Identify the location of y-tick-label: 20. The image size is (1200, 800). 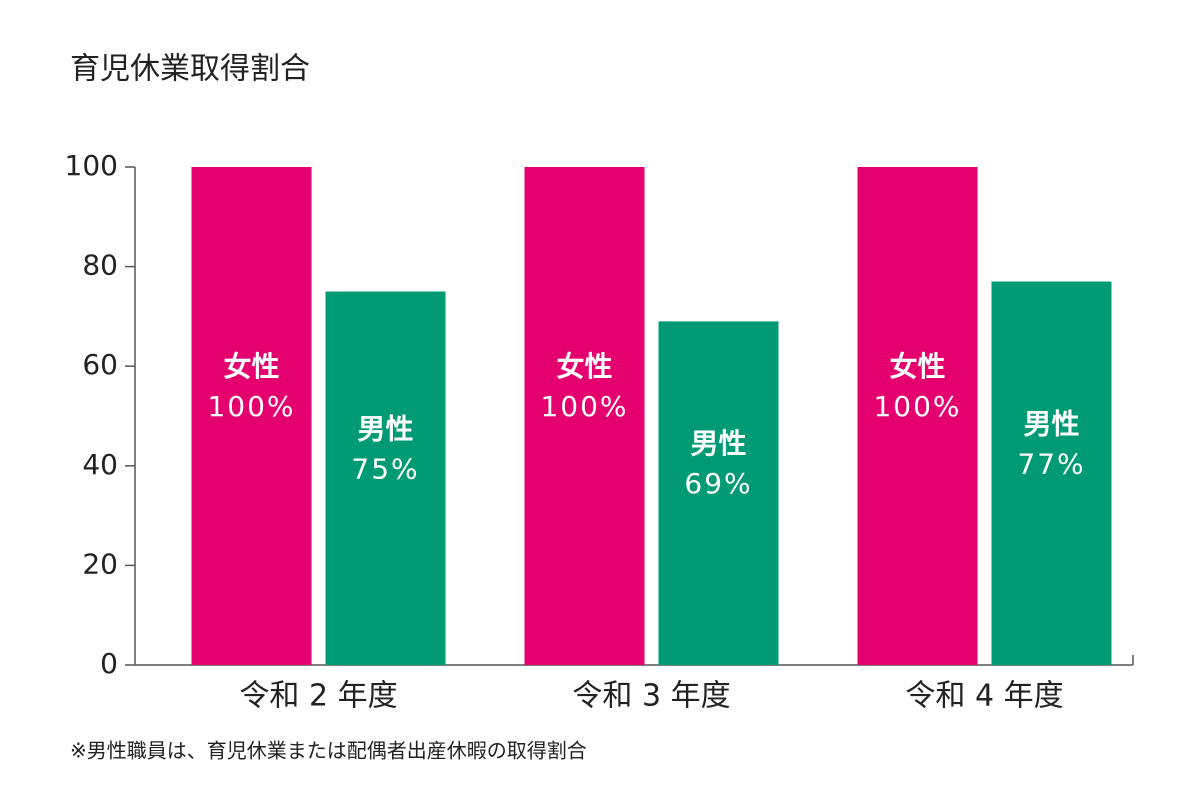
(100, 563).